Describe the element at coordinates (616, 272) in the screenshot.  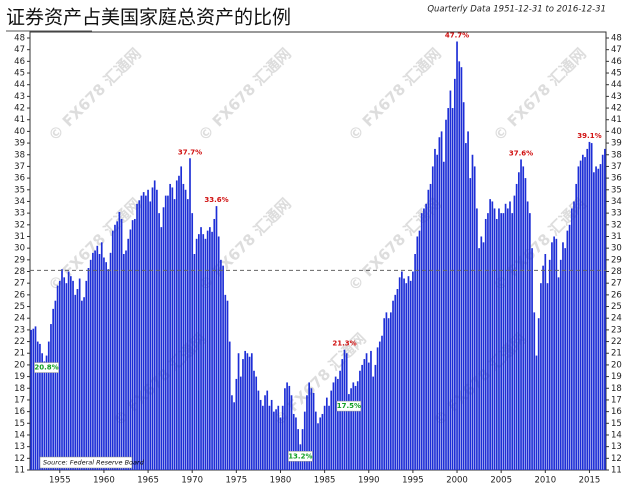
I see `y2-tick-label: 28` at that location.